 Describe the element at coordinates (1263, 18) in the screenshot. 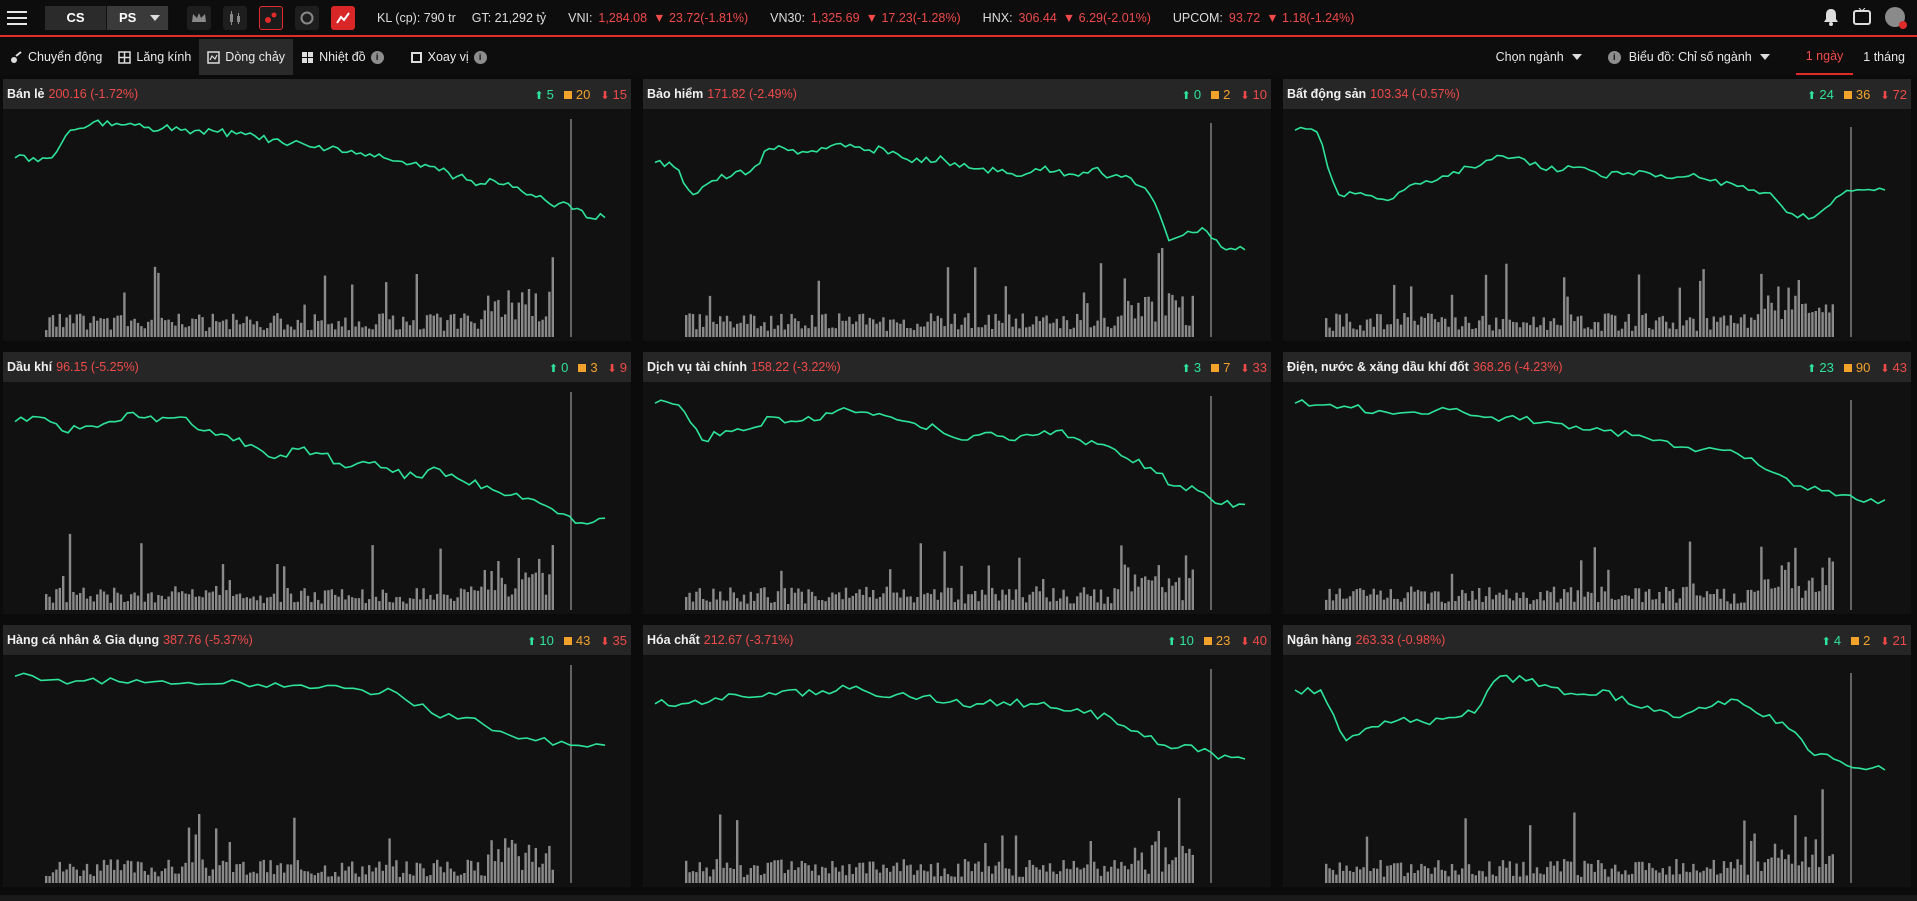

I see `index-upcom: UPCOM: 93.72 ▼ 1.18(-1.24%)` at that location.